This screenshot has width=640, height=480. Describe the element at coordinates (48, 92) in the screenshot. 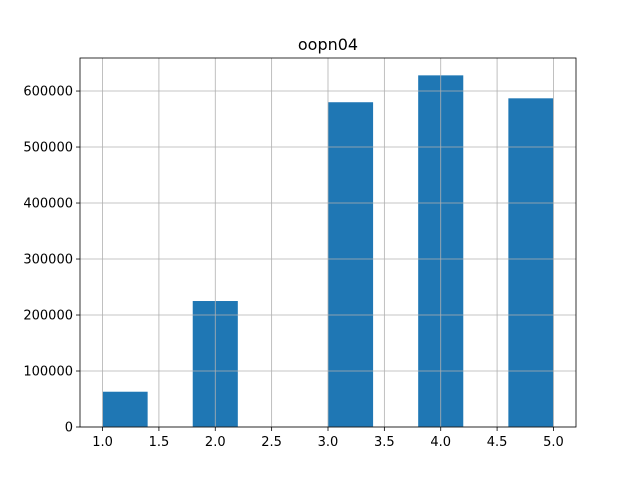

I see `y-tick-label: 600000` at that location.